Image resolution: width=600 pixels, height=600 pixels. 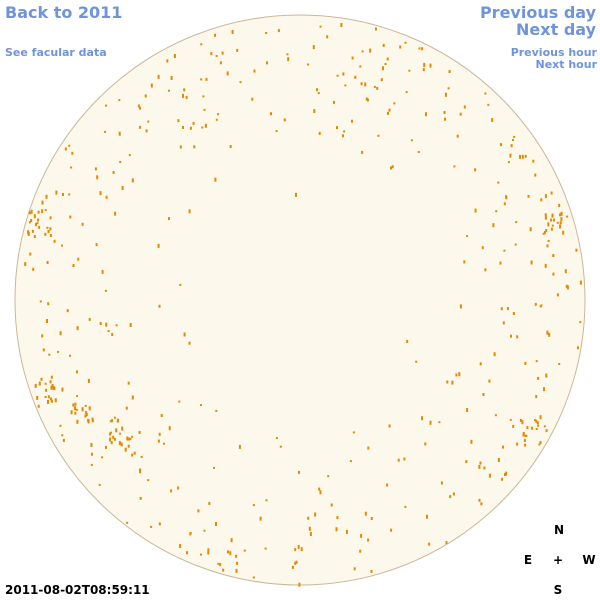 I want to click on next-hour-link: Next hour, so click(x=567, y=64).